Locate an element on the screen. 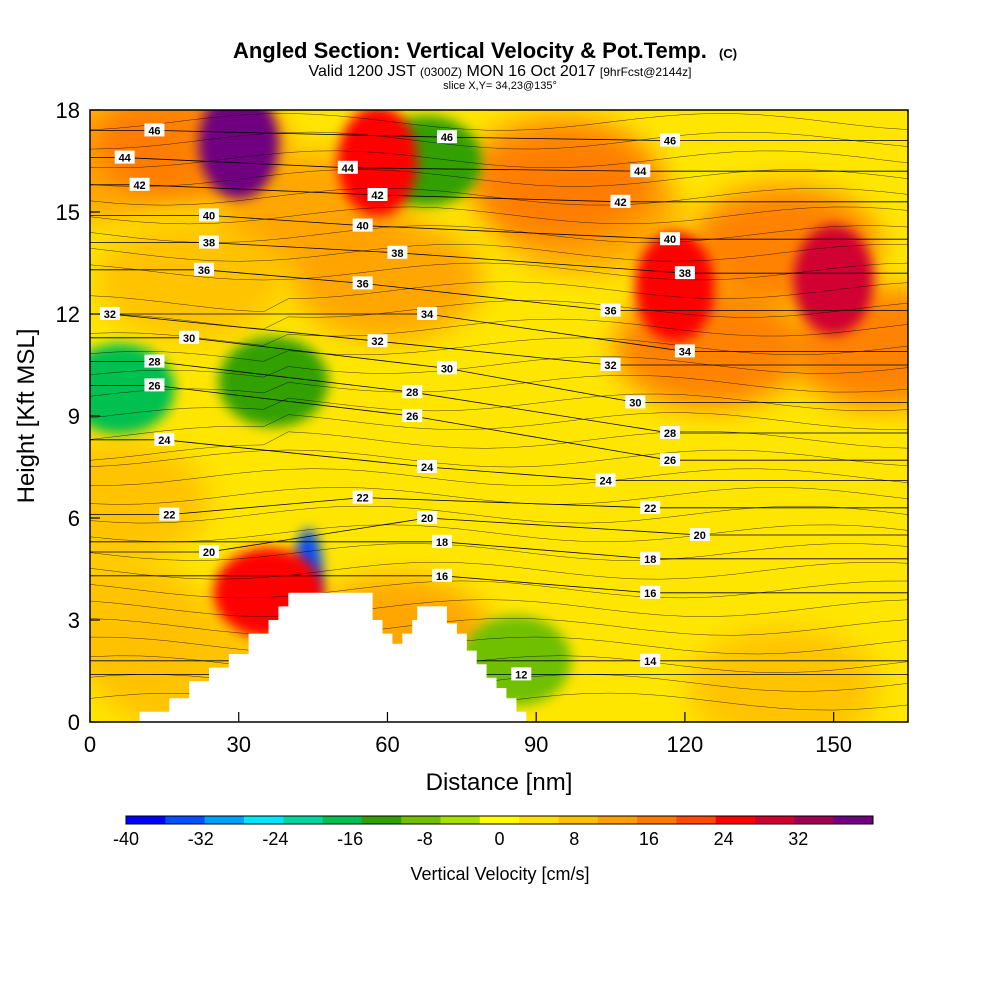 Image resolution: width=1000 pixels, height=1000 pixels. y-tick-label: 9 is located at coordinates (74, 416).